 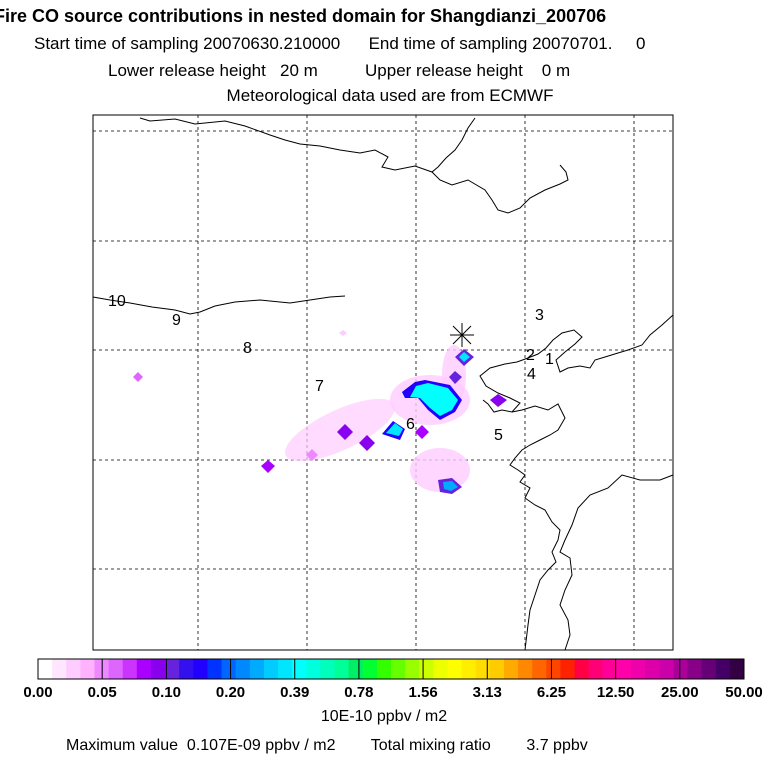 What do you see at coordinates (320, 412) in the screenshot?
I see `plume-patches` at bounding box center [320, 412].